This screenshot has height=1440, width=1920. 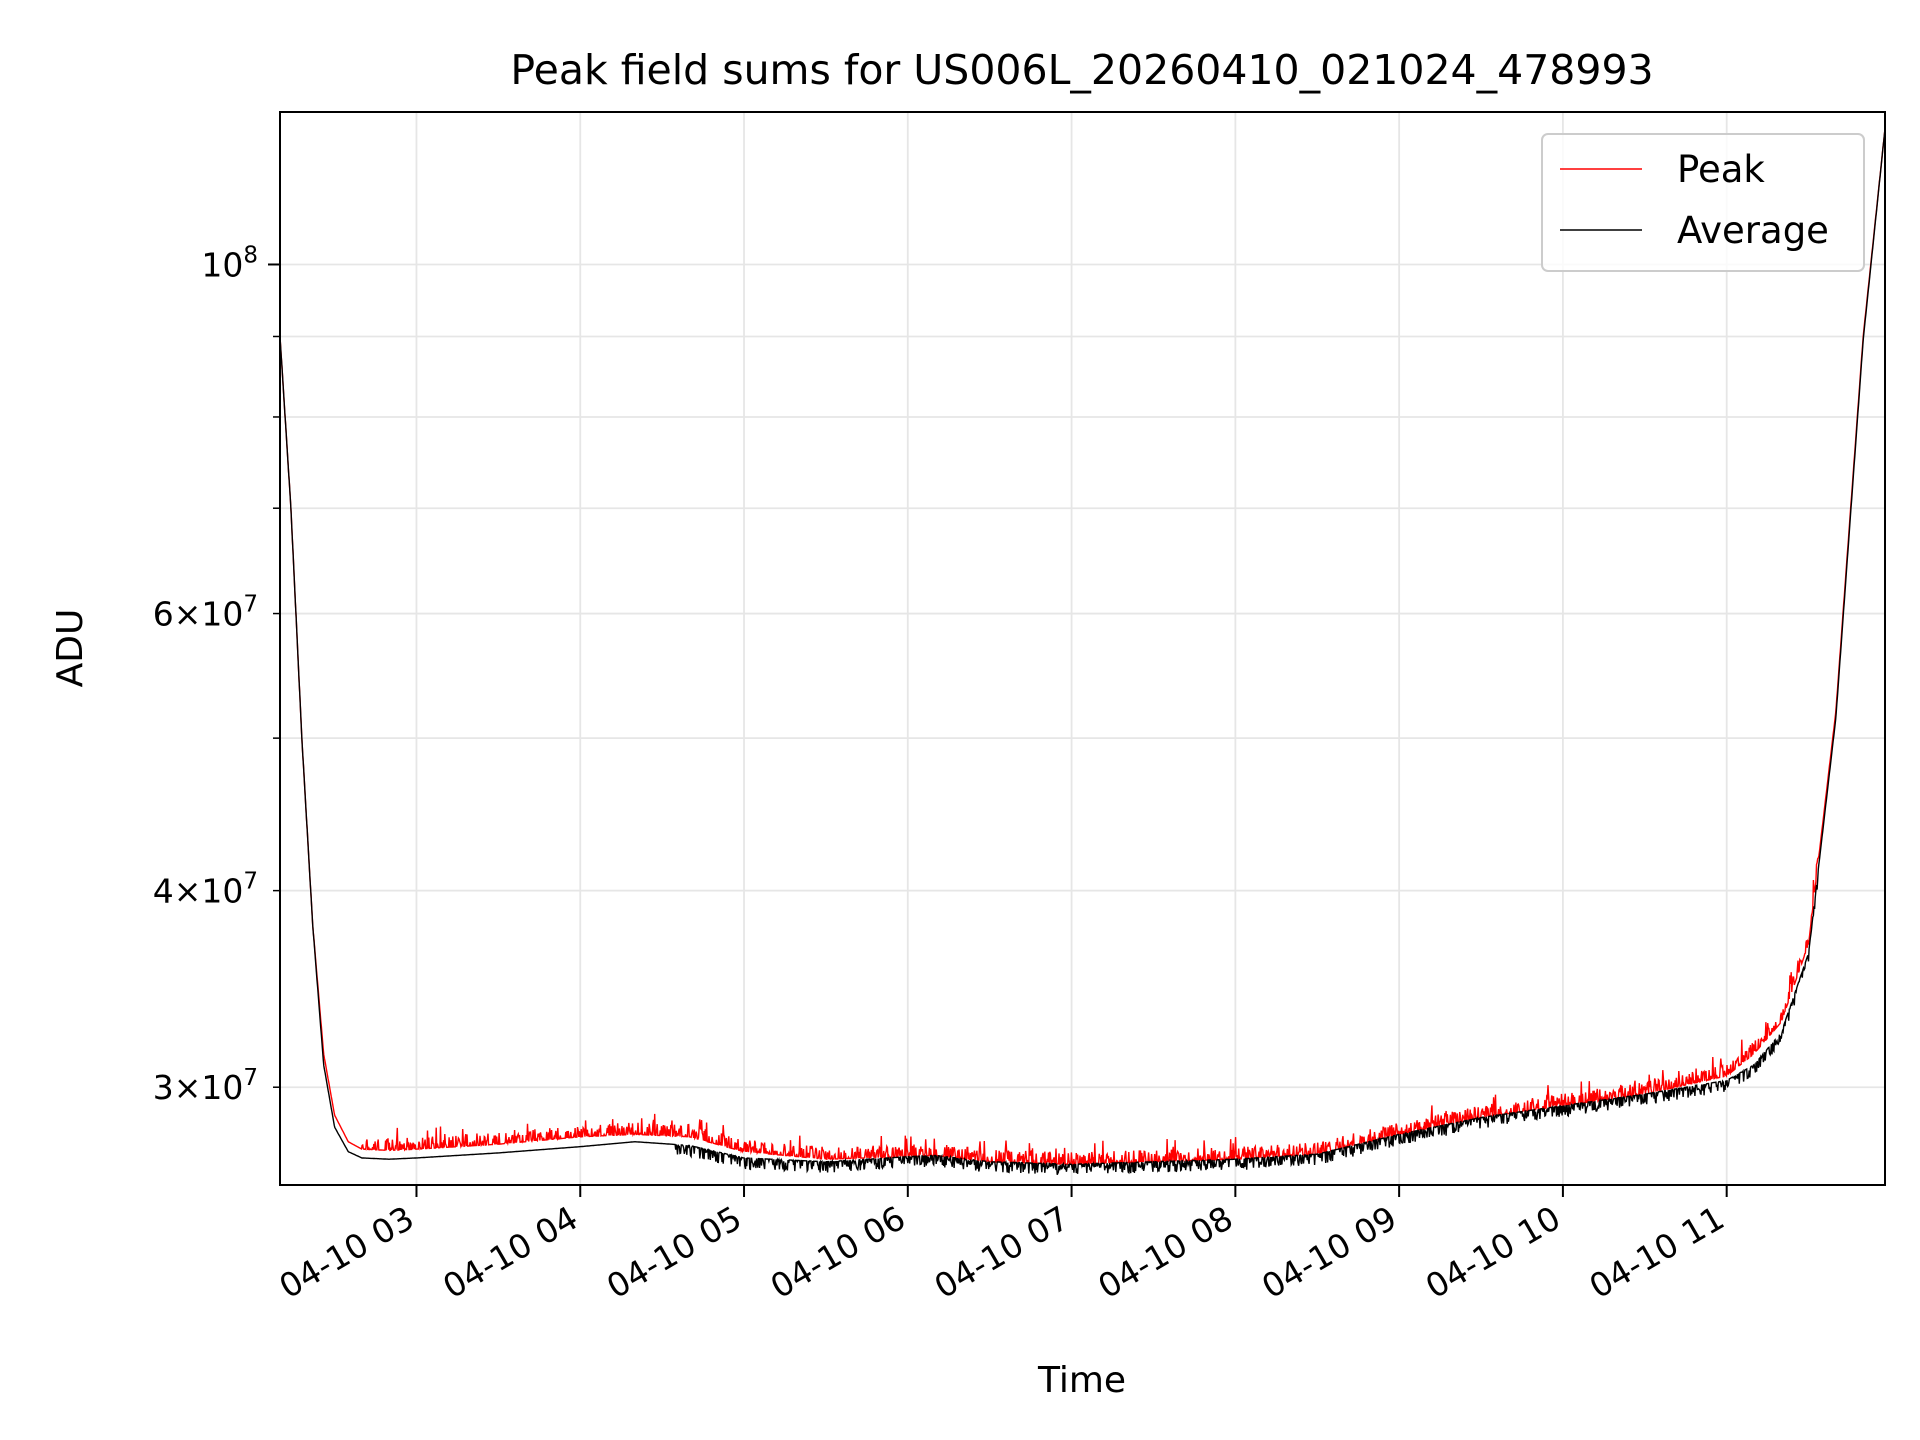 I want to click on y-tick-mantissa: 4, so click(x=163, y=891).